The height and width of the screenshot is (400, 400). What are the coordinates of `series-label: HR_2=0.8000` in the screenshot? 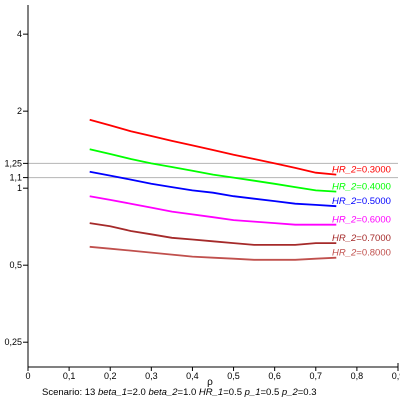 It's located at (361, 253).